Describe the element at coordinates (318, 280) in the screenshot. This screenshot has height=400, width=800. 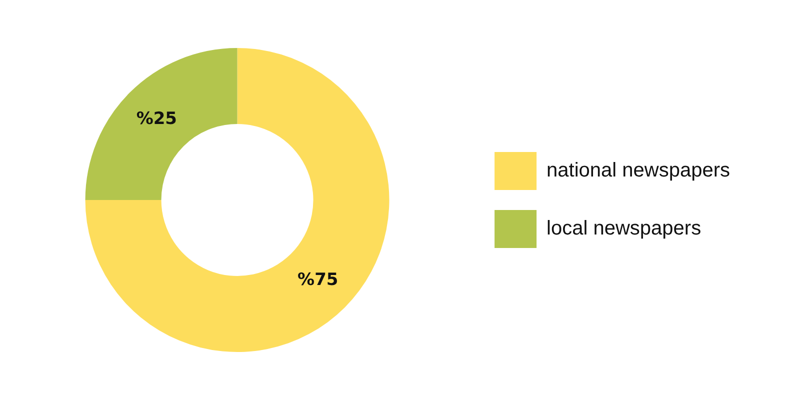
I see `data-label: %75` at that location.